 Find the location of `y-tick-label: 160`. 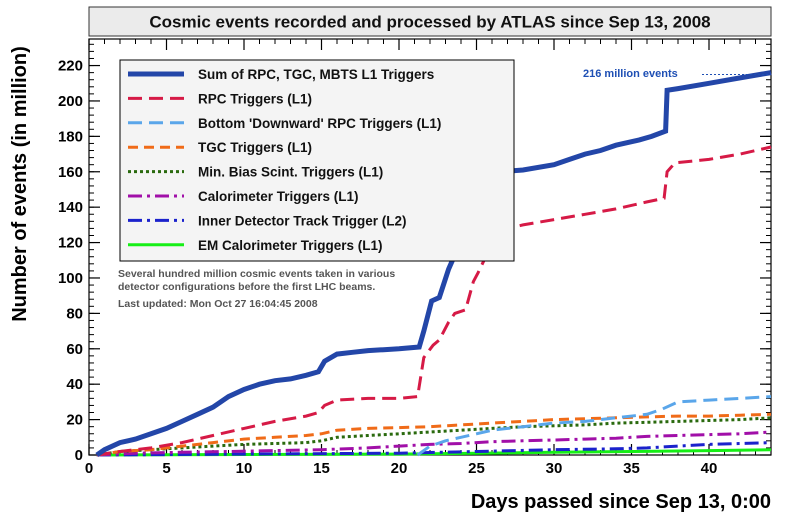

y-tick-label: 160 is located at coordinates (70, 172).